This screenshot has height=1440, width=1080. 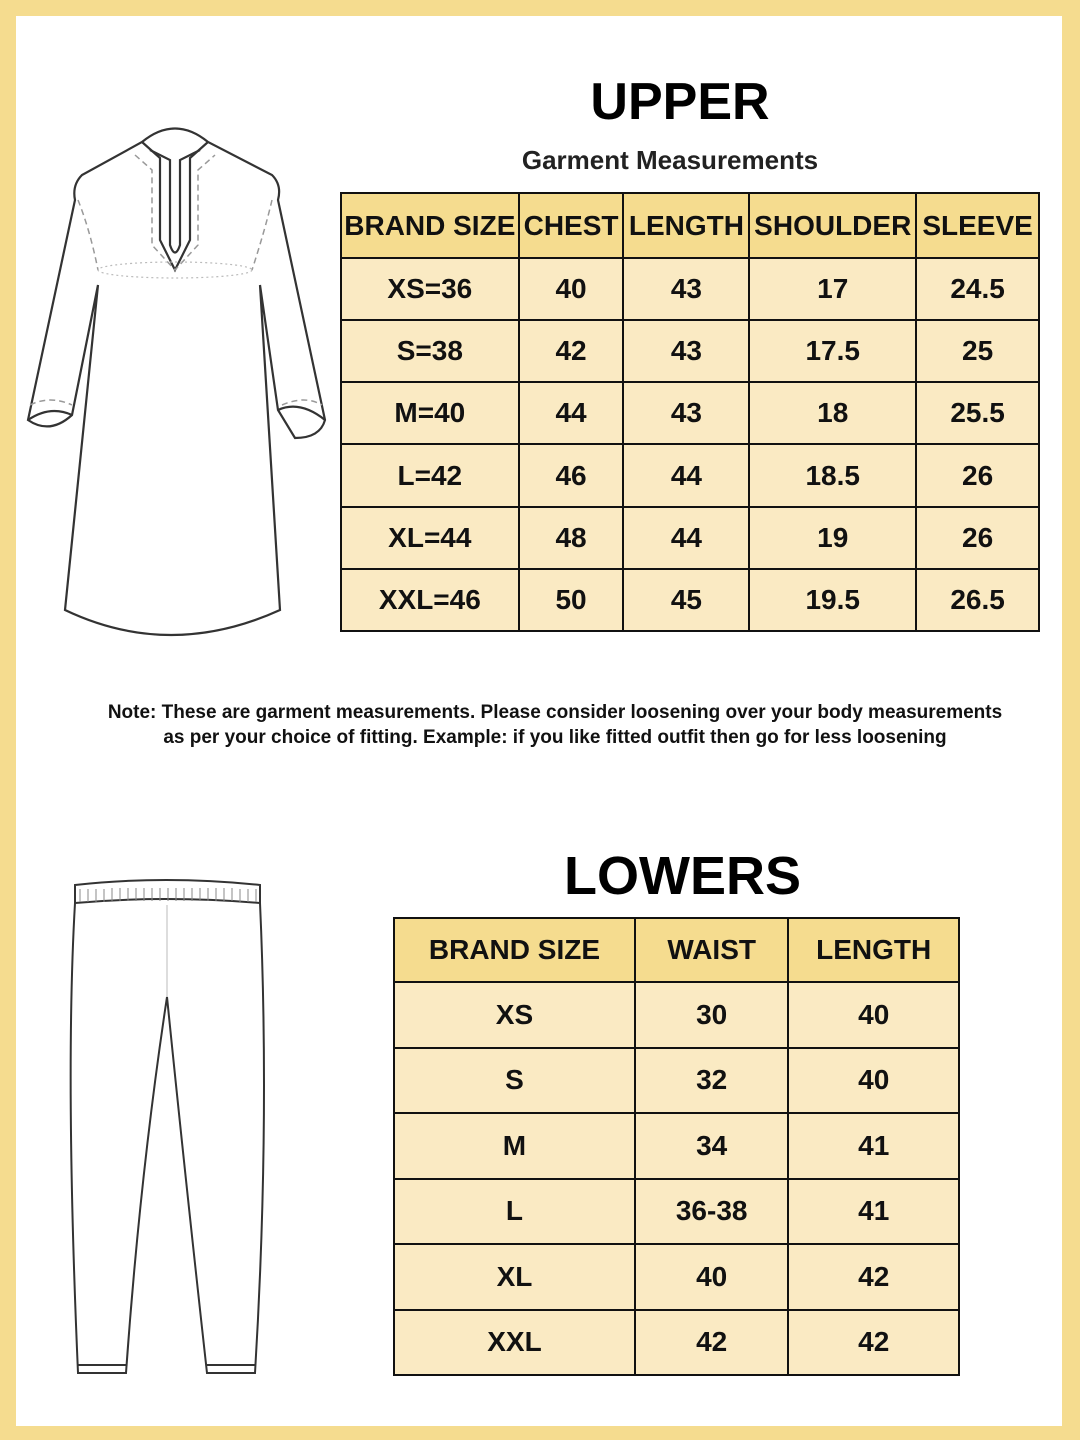 What do you see at coordinates (514, 1211) in the screenshot?
I see `cell: L` at bounding box center [514, 1211].